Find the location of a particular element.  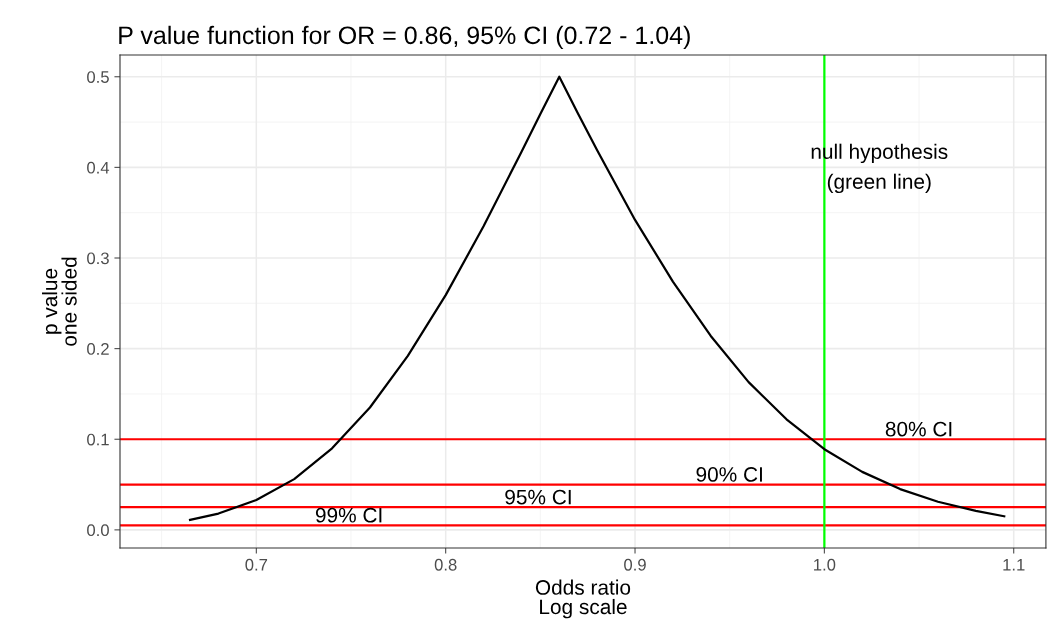

y-tick-label: 0.5 is located at coordinates (98, 77).